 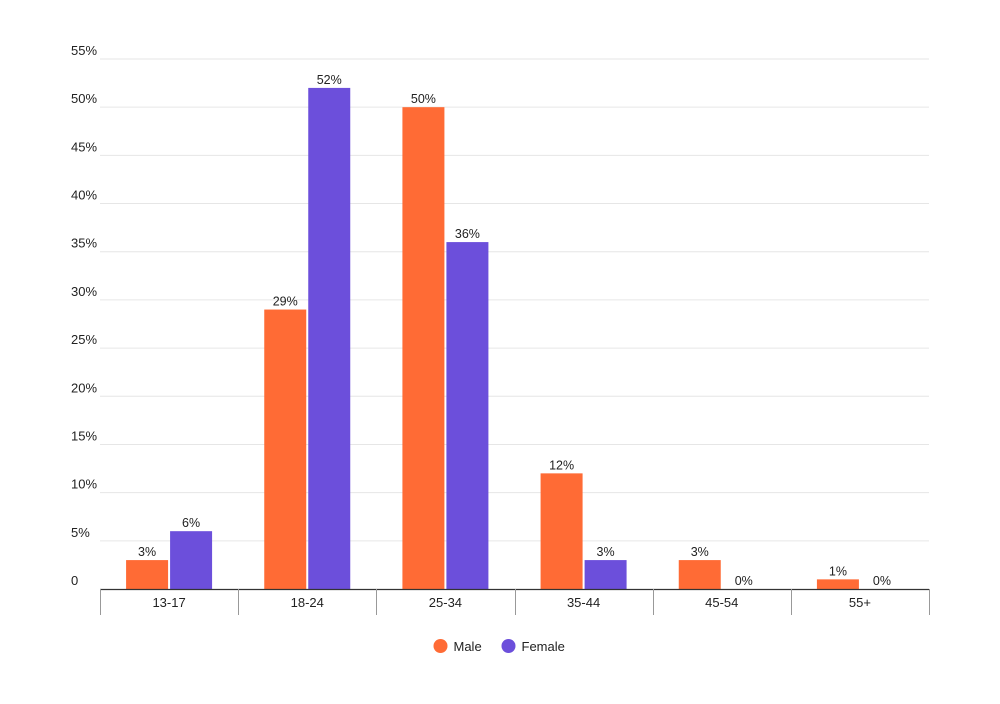 What do you see at coordinates (508, 646) in the screenshot?
I see `legend-swatch-female` at bounding box center [508, 646].